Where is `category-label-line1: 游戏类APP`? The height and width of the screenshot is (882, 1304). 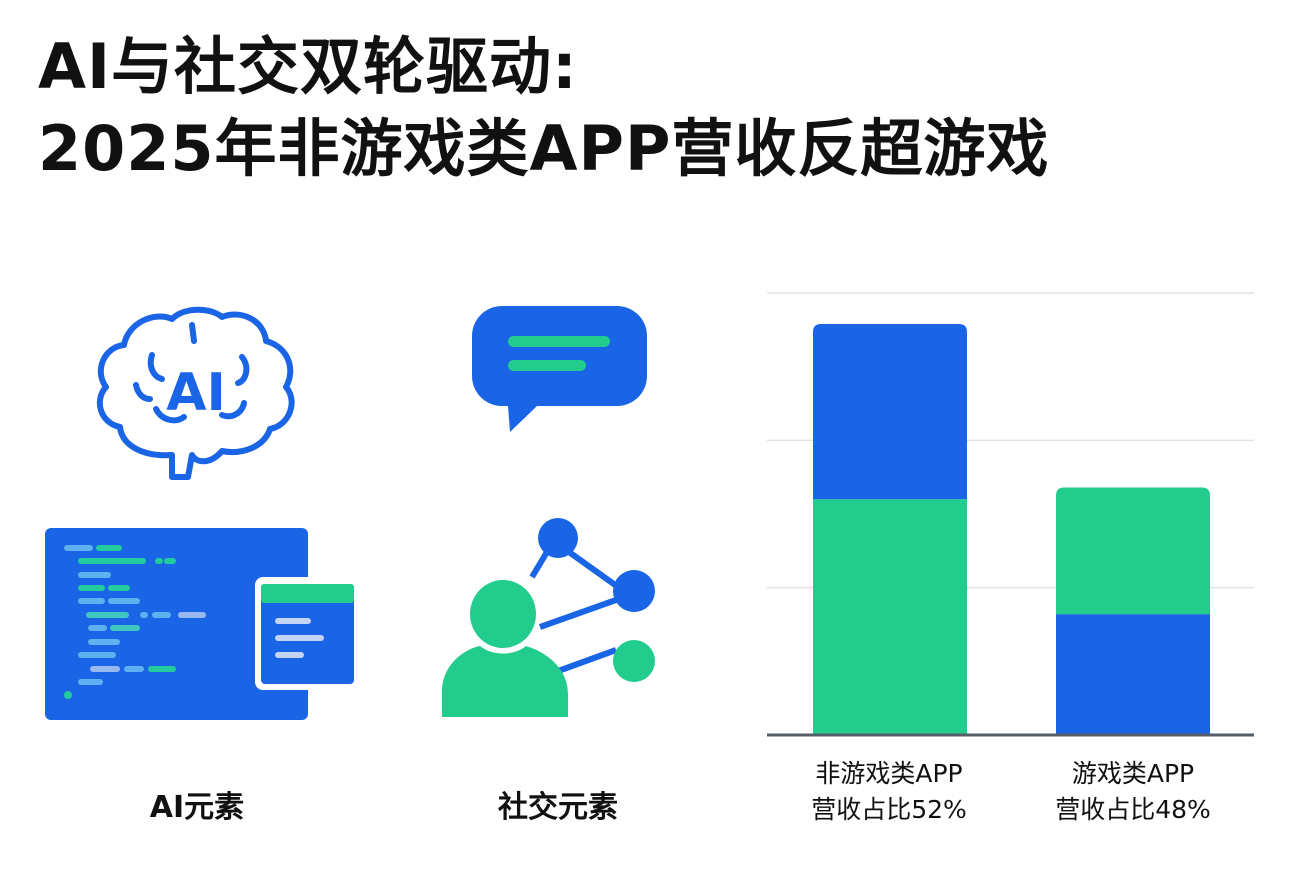
category-label-line1: 游戏类APP is located at coordinates (1133, 773).